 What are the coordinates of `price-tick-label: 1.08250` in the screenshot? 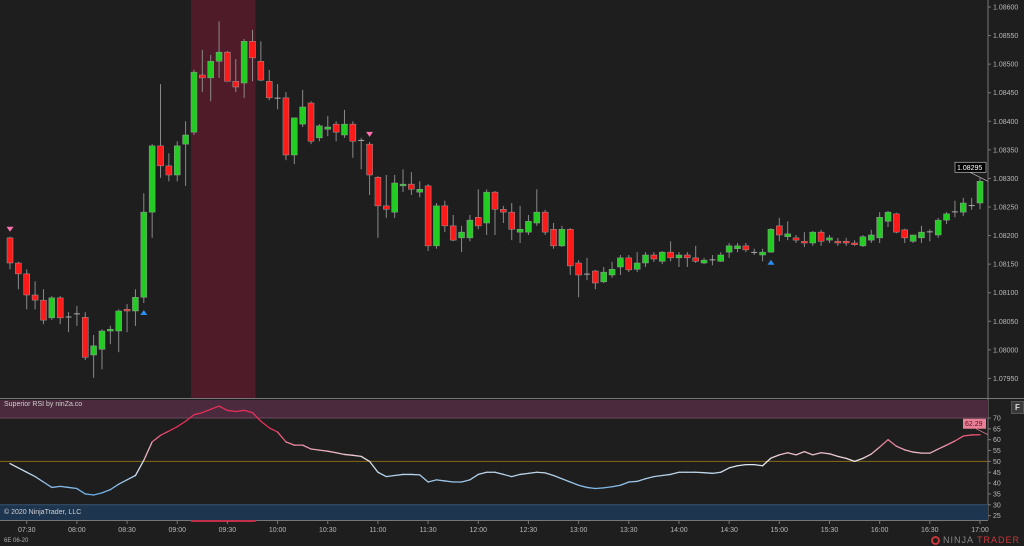 It's located at (1005, 208).